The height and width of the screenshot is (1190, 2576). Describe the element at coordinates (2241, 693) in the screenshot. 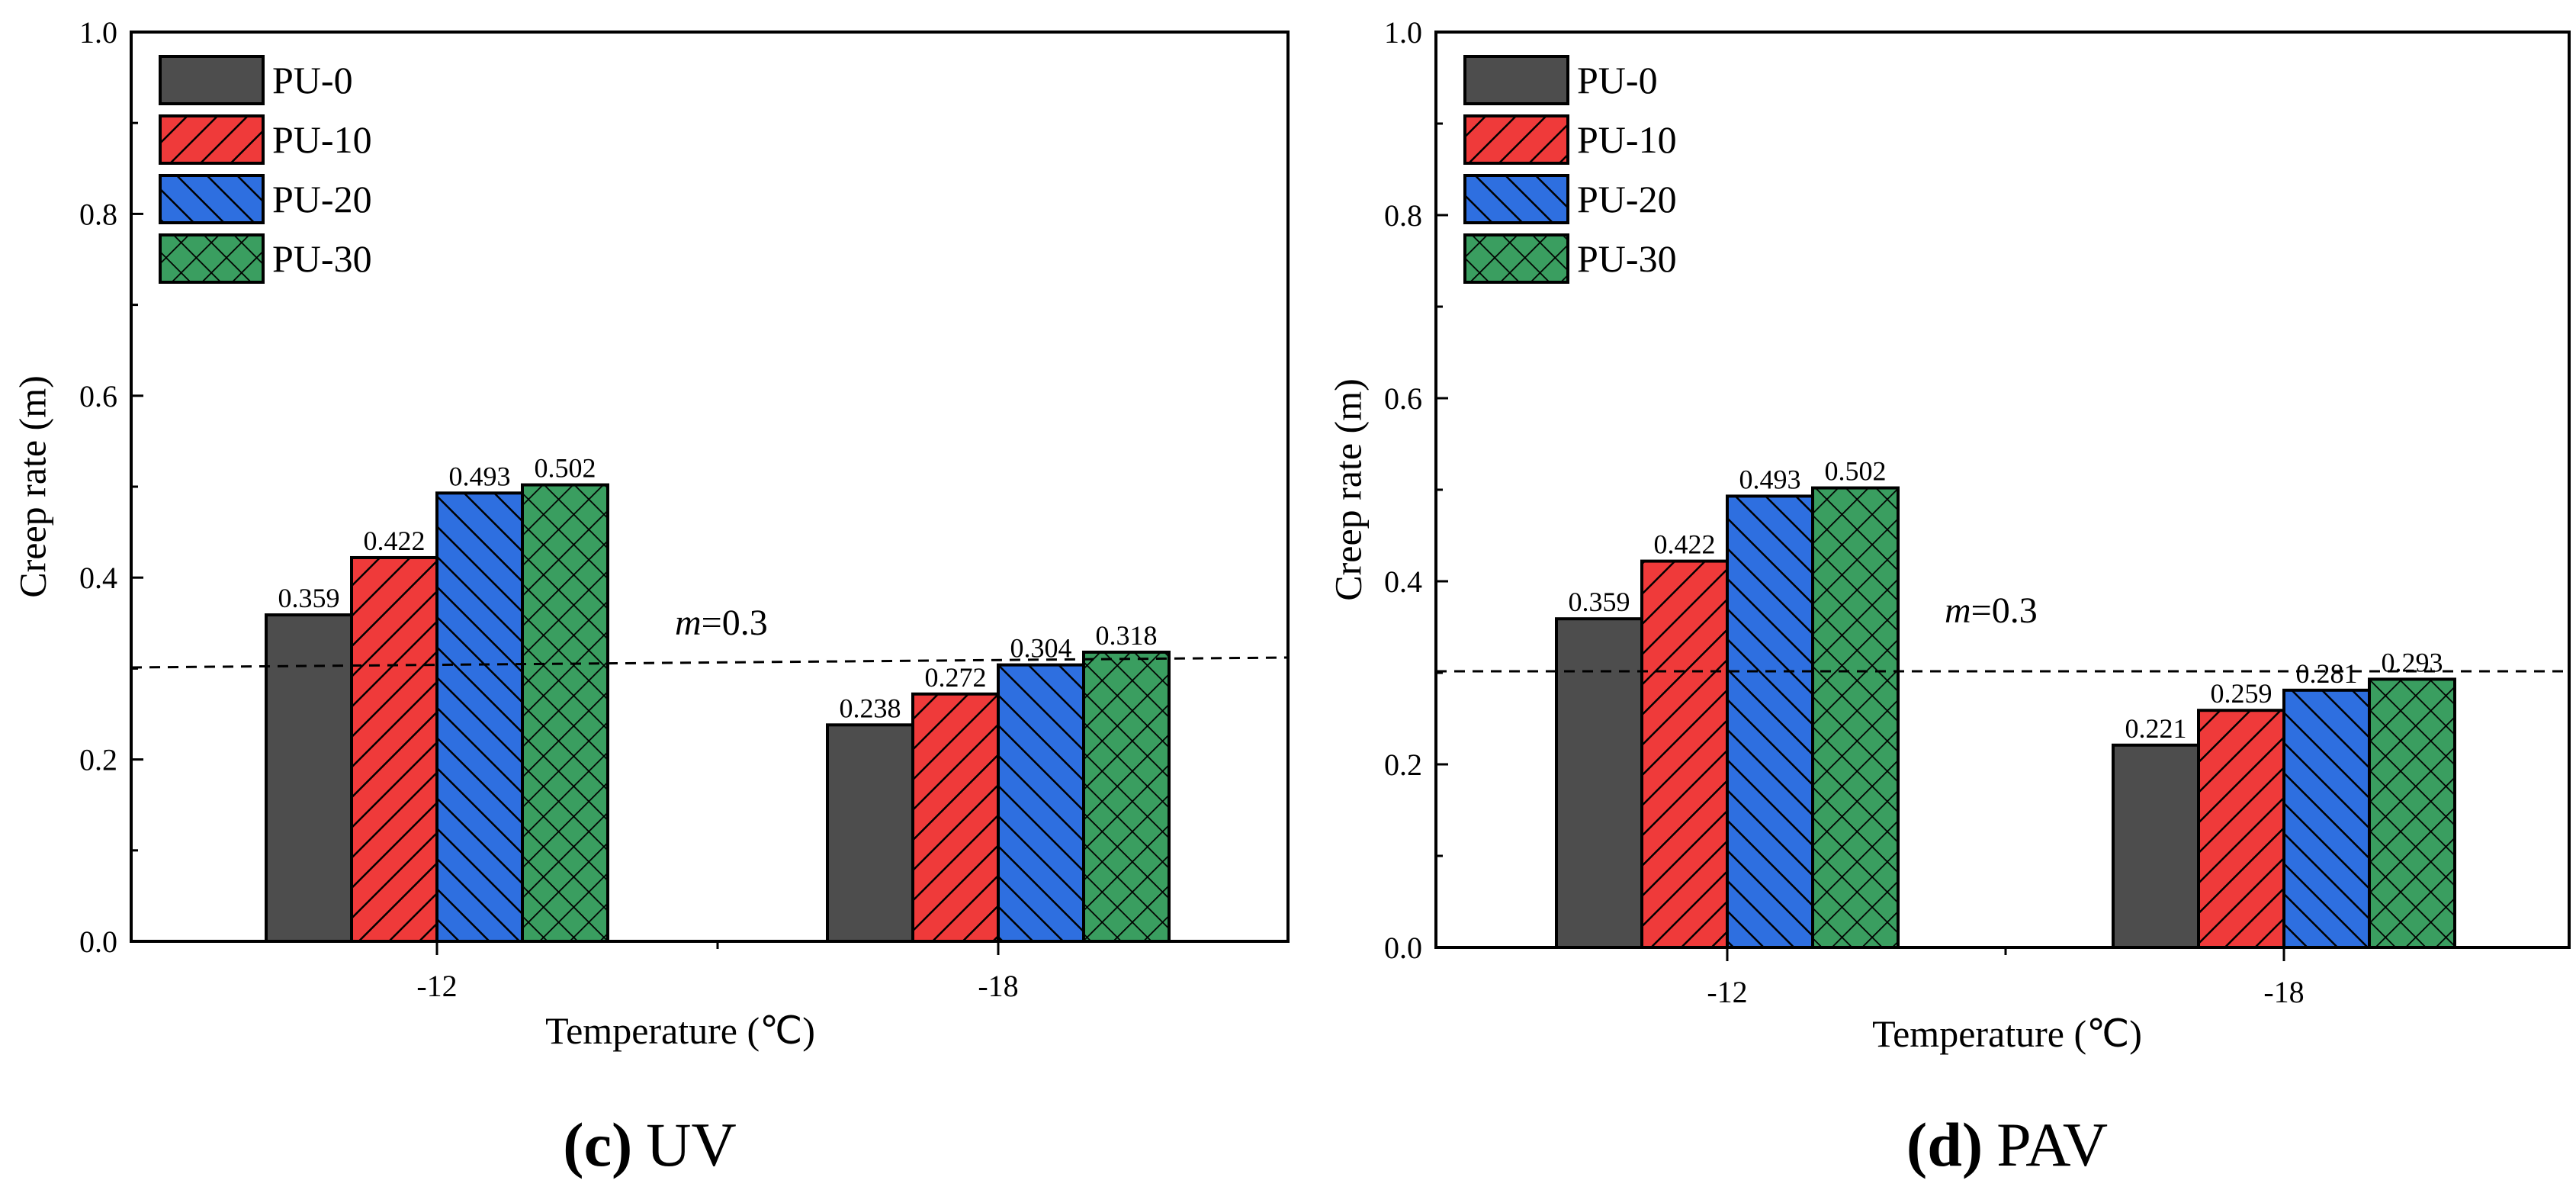

I see `data-label: 0.259` at that location.